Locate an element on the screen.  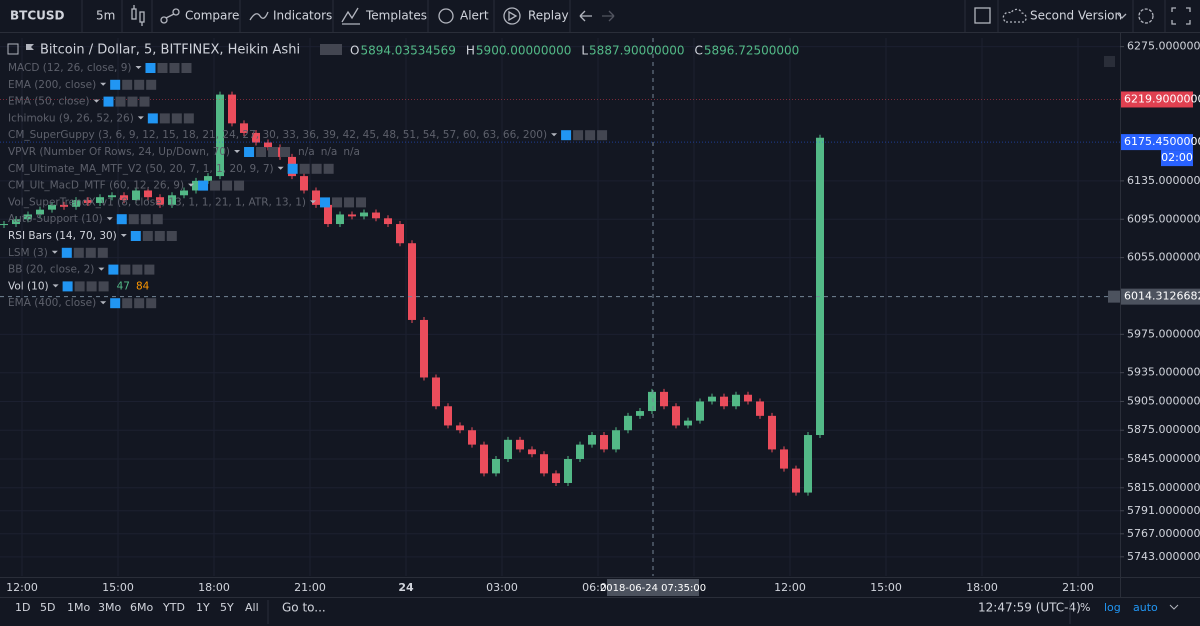
fullscreen-icon is located at coordinates (1181, 16).